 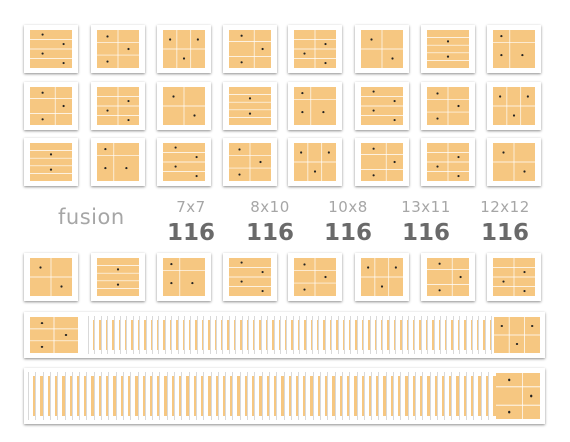 I want to click on brand-word: fusion, so click(x=91, y=217).